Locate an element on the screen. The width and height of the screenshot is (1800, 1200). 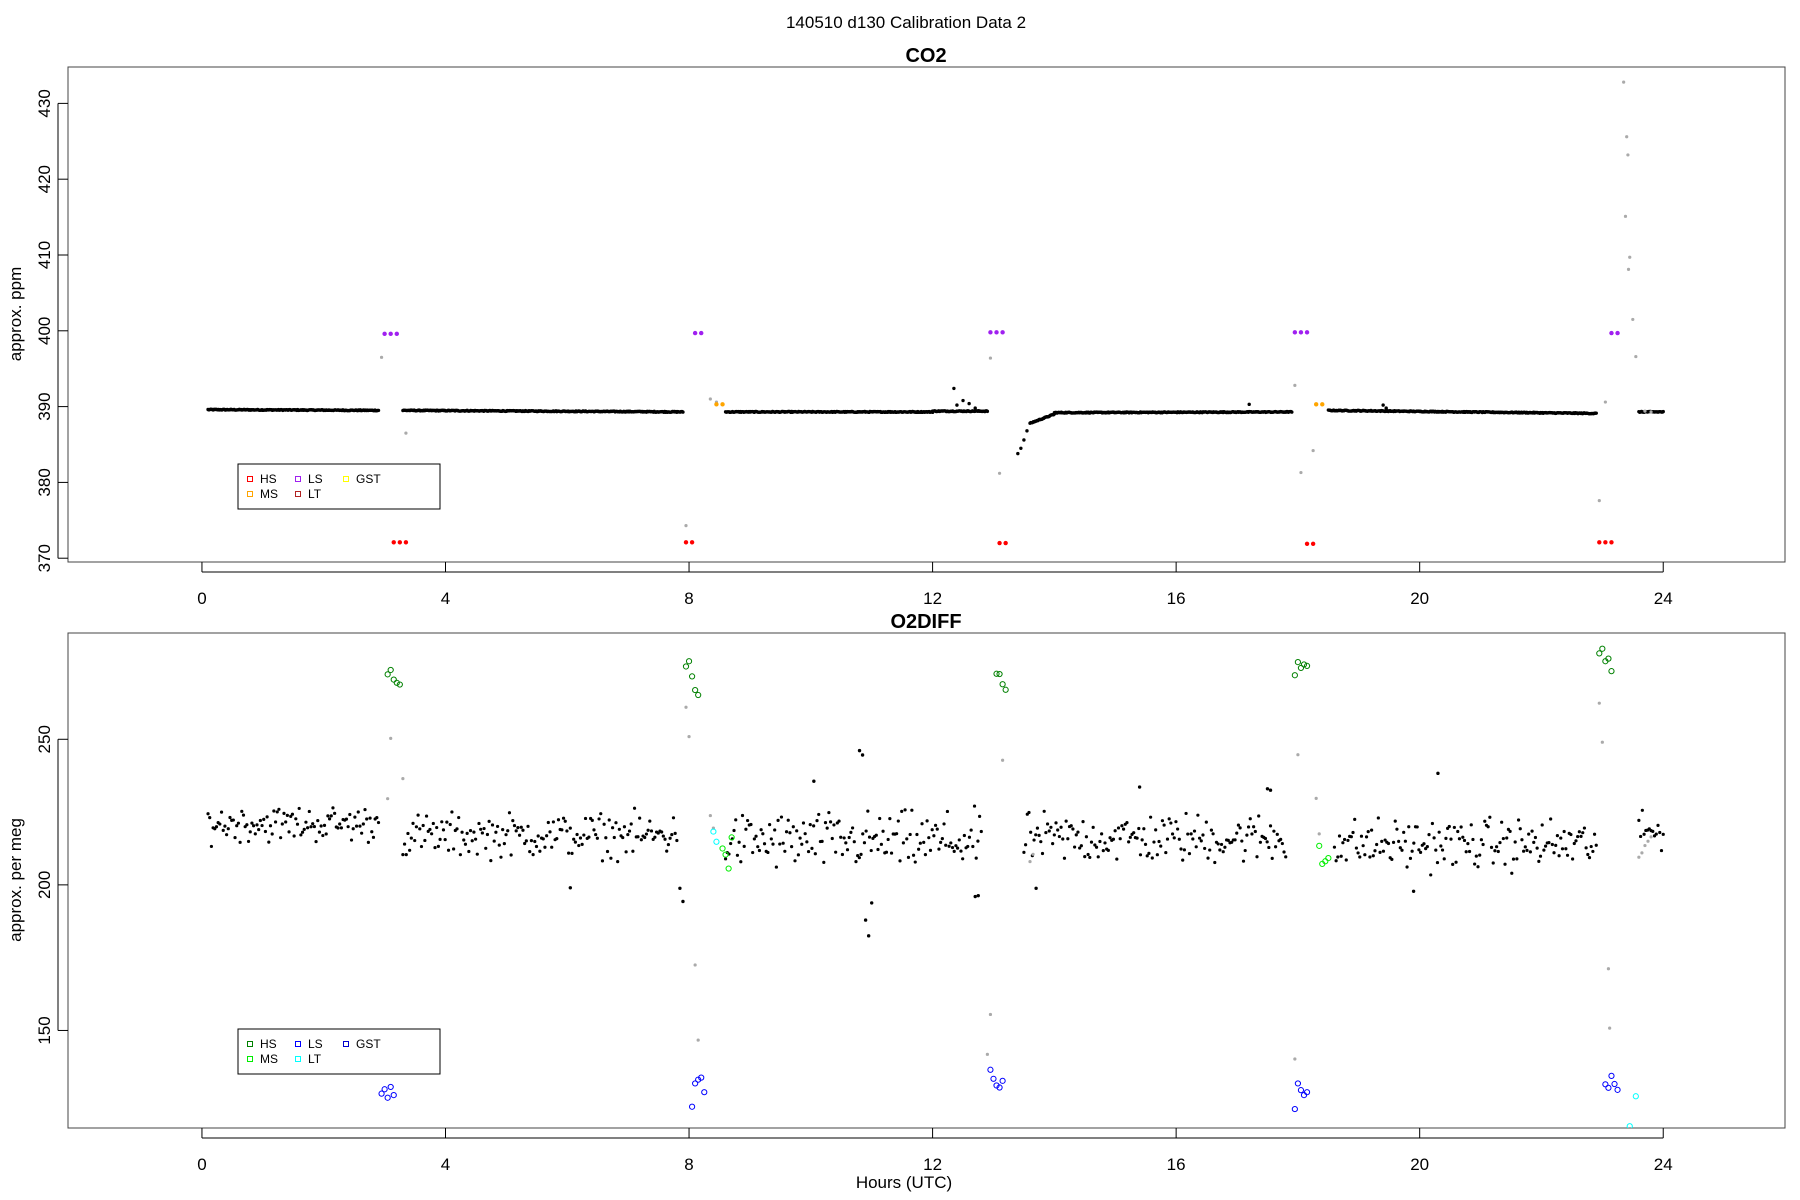
legend-label-lt: LT is located at coordinates (315, 494).